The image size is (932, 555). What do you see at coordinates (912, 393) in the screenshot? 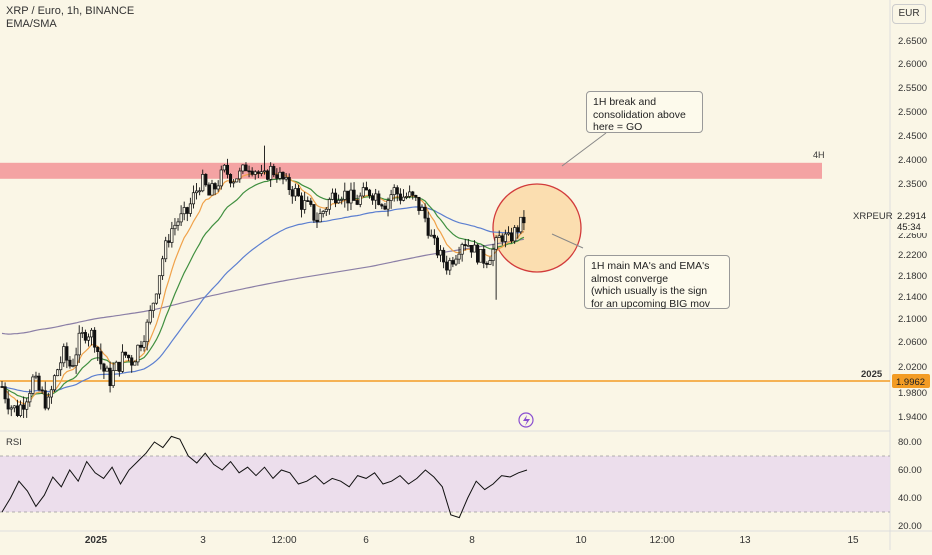
I see `price-tick-label: 1.9800` at bounding box center [912, 393].